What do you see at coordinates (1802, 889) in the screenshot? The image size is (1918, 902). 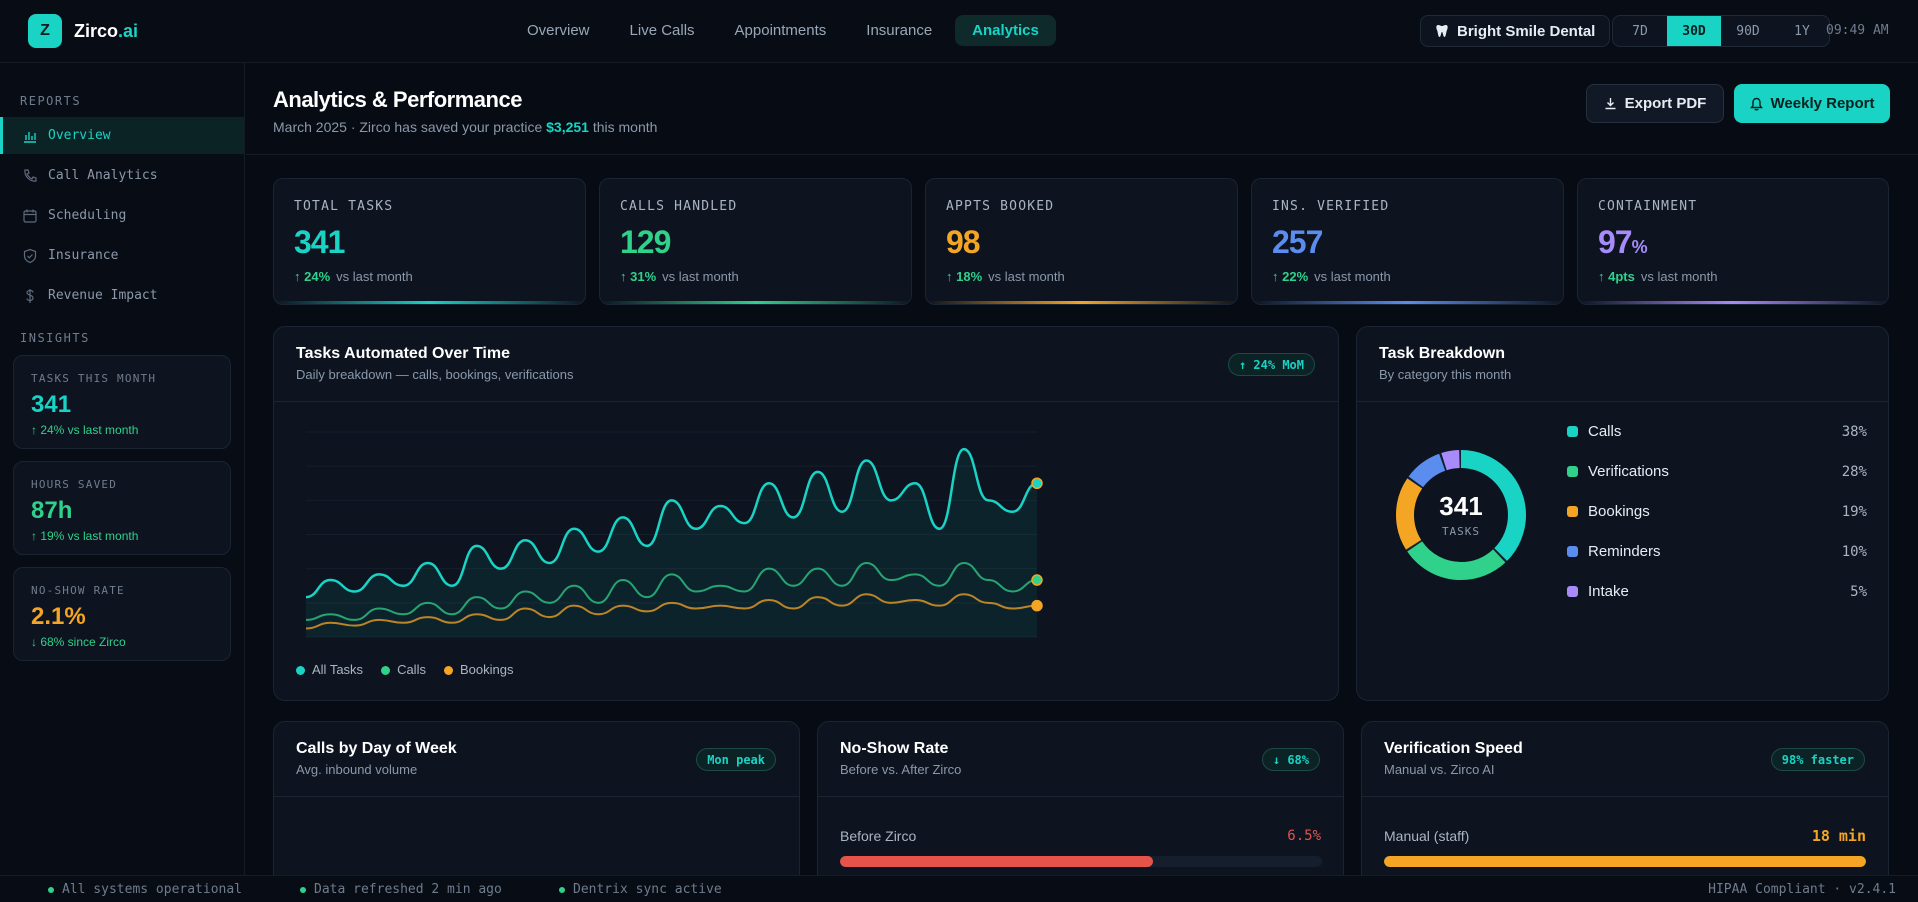 I see `compliance-version: HIPAA Compliant · v2.4.1` at bounding box center [1802, 889].